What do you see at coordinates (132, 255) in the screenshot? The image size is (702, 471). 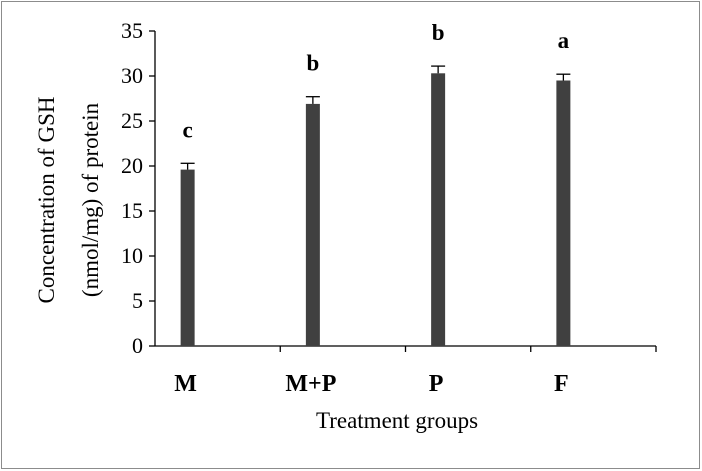 I see `y-tick-label: 10` at bounding box center [132, 255].